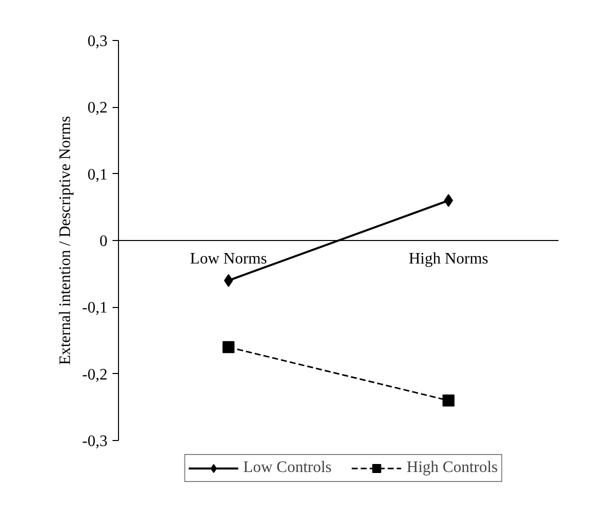  I want to click on y-axis-title: External intention / Descriptive Norms, so click(65, 240).